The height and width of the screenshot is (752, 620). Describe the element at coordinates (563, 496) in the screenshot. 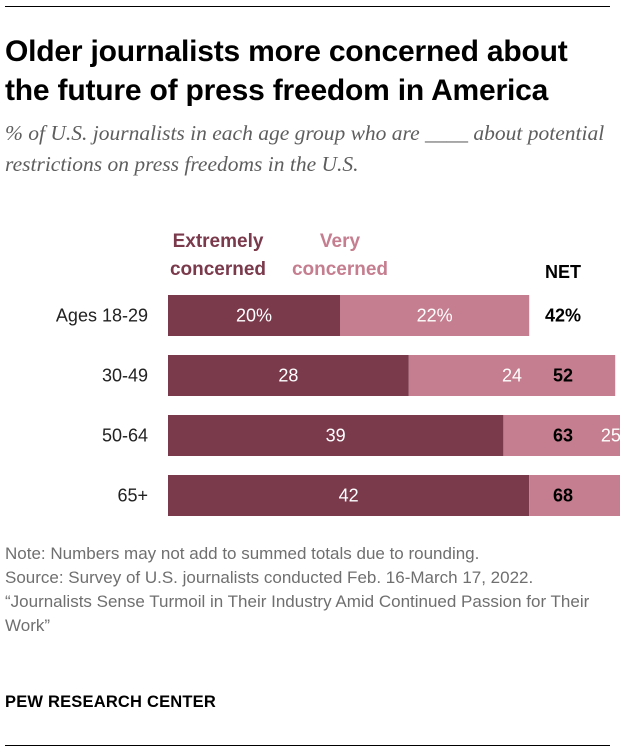

I see `net-value-4: 68` at that location.